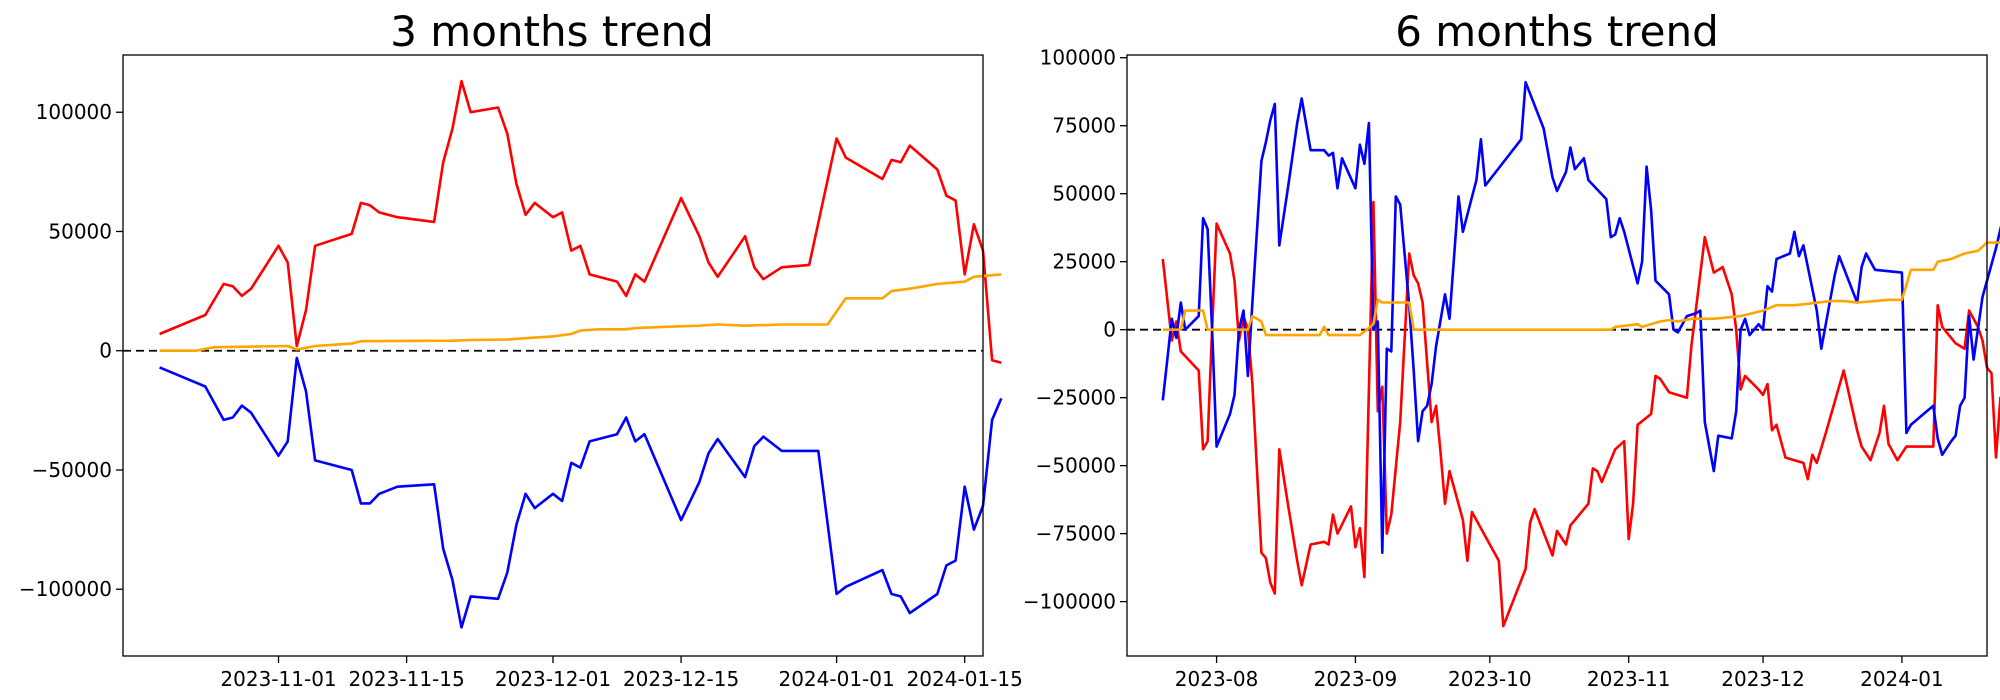  I want to click on y-tick-label: 25000, so click(1084, 262).